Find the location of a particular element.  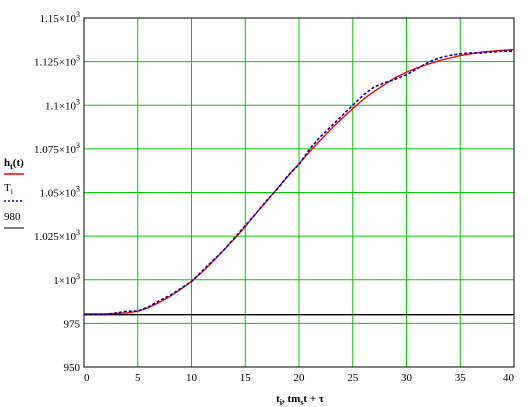

legend-label-980: 980 is located at coordinates (12, 217).